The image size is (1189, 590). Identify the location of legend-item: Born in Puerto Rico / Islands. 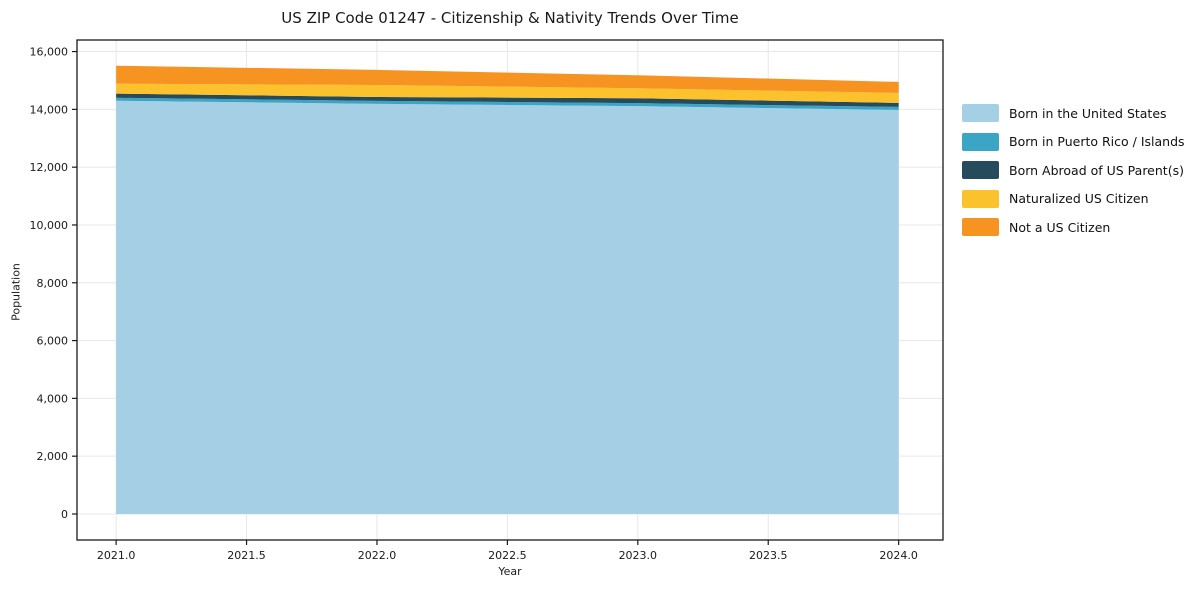
(1073, 141).